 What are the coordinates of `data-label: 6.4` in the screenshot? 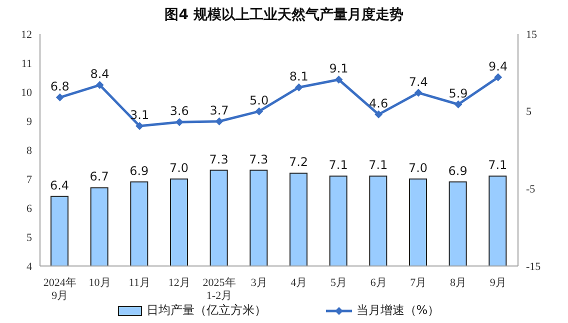 It's located at (60, 185).